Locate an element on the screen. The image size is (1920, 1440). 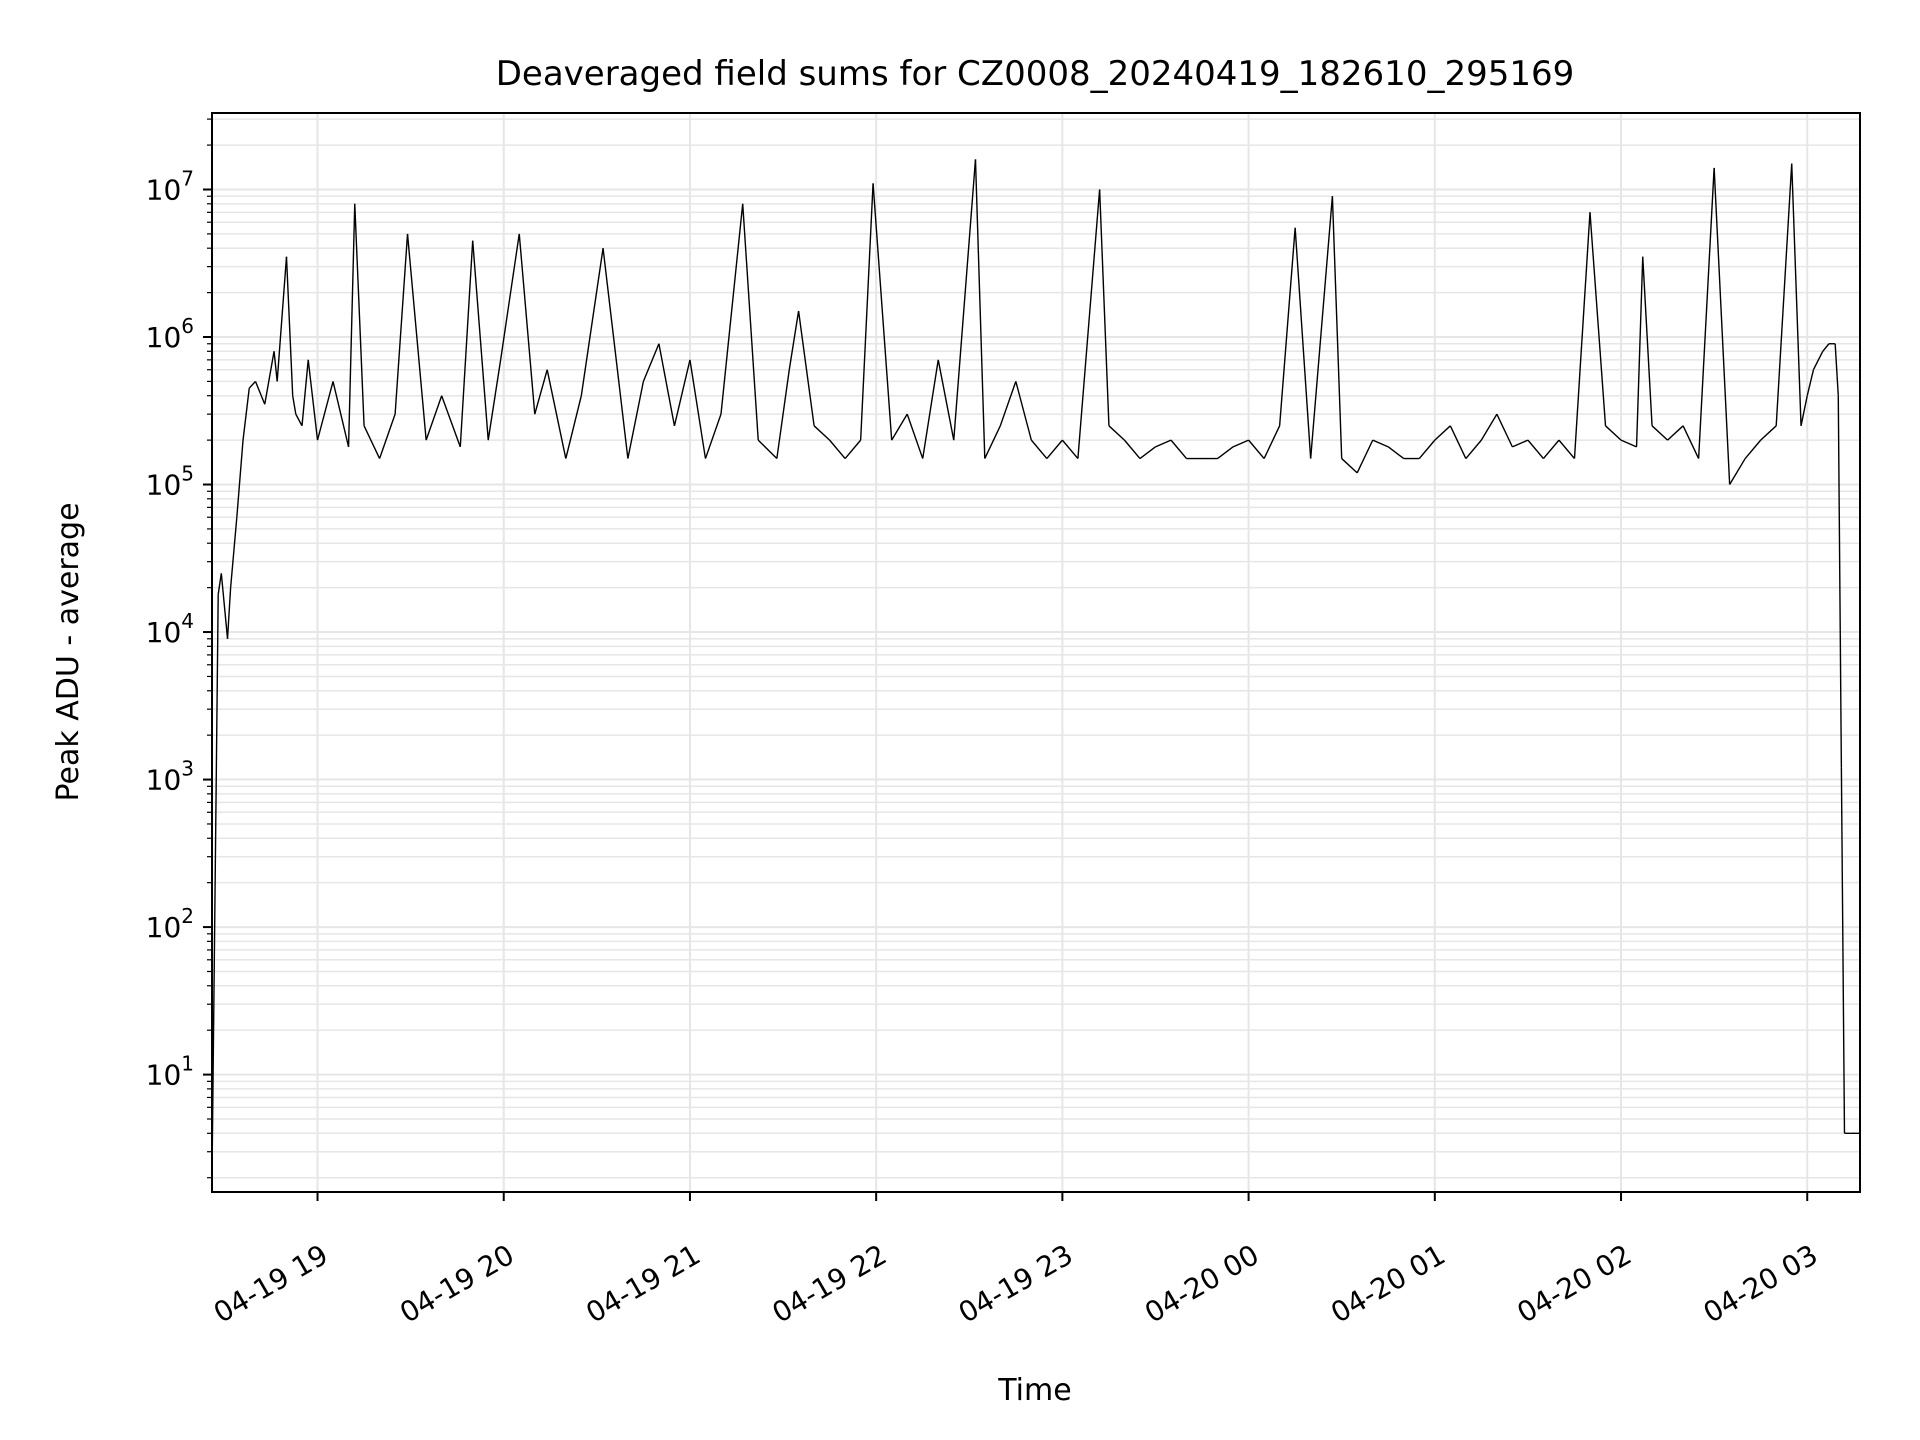
y-tick-label: 10⁶ is located at coordinates (170, 334).